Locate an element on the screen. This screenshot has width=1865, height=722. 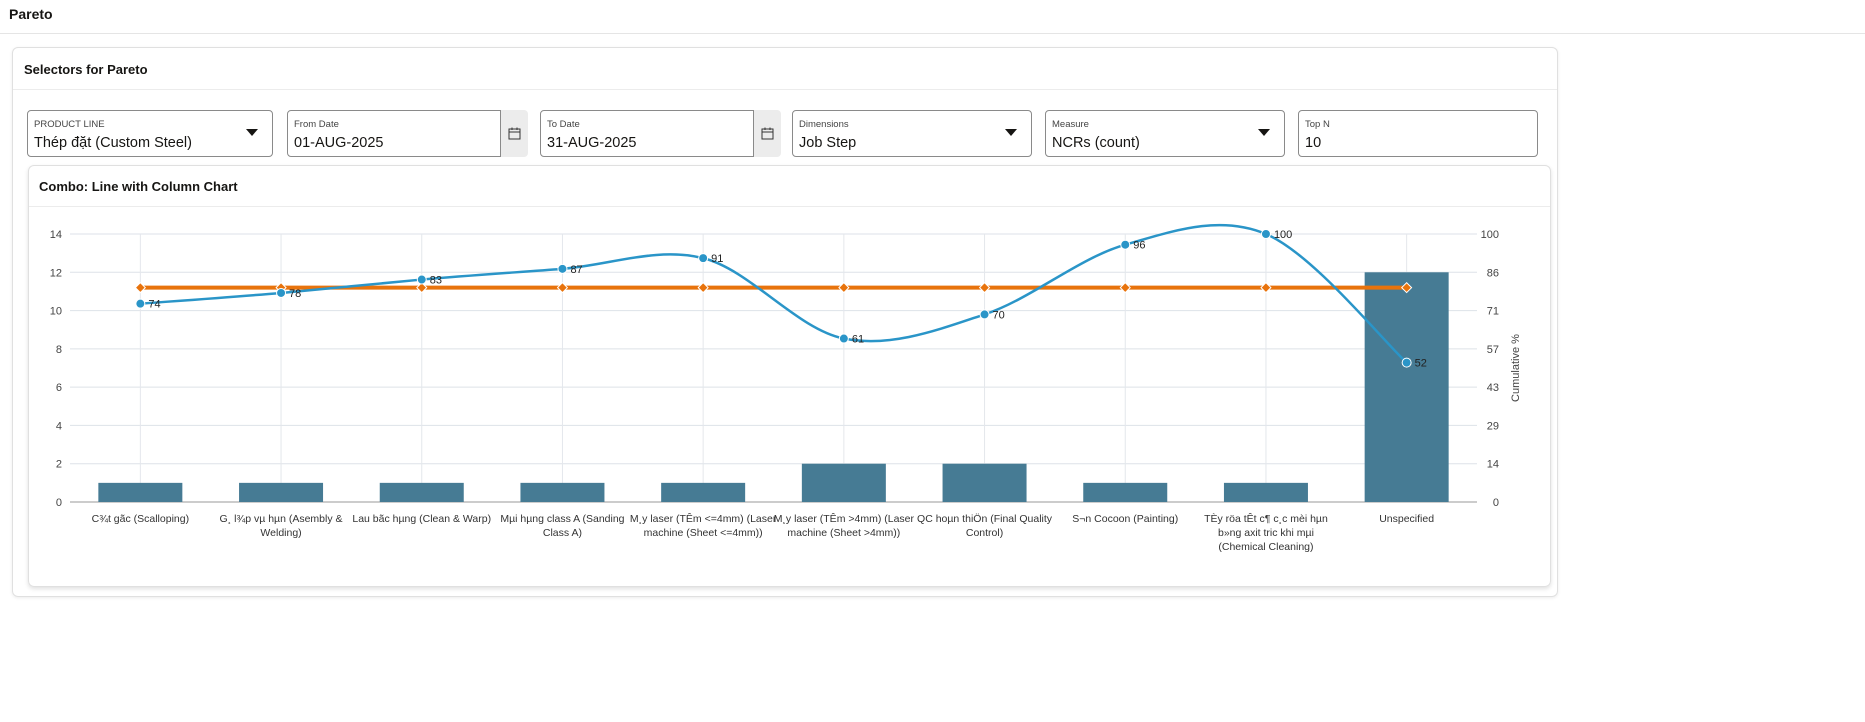
data-label: 70 is located at coordinates (999, 315).